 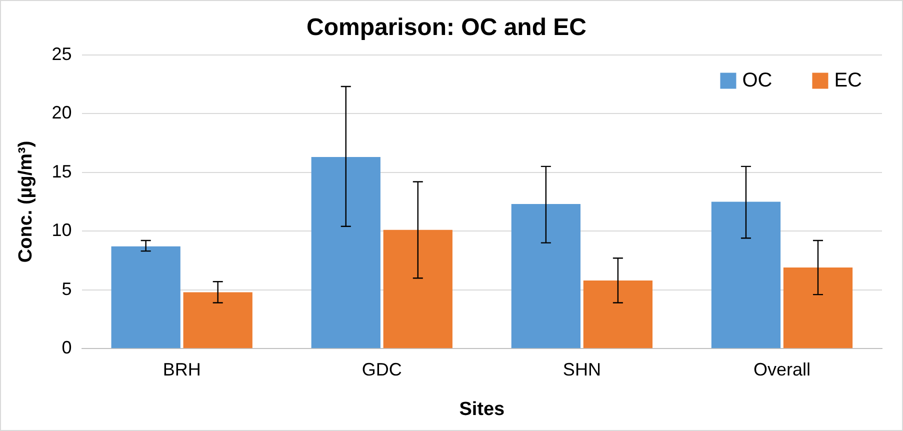 I want to click on y-tick-label: 0, so click(x=67, y=348).